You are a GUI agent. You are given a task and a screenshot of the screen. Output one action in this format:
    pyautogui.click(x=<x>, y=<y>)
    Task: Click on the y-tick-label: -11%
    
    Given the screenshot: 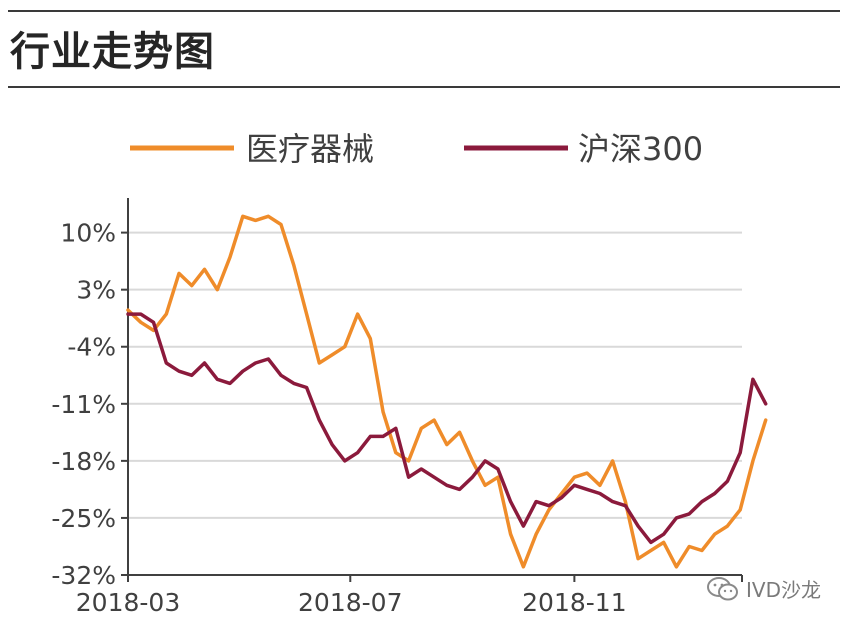 What is the action you would take?
    pyautogui.click(x=83, y=404)
    